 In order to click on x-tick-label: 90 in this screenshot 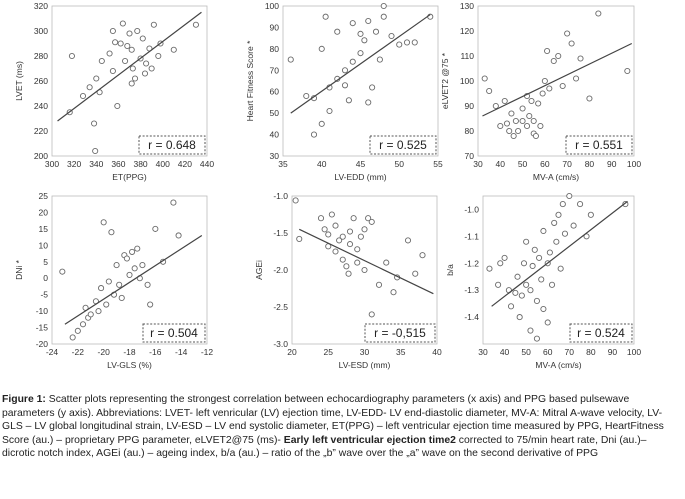, I will do `click(613, 352)`.